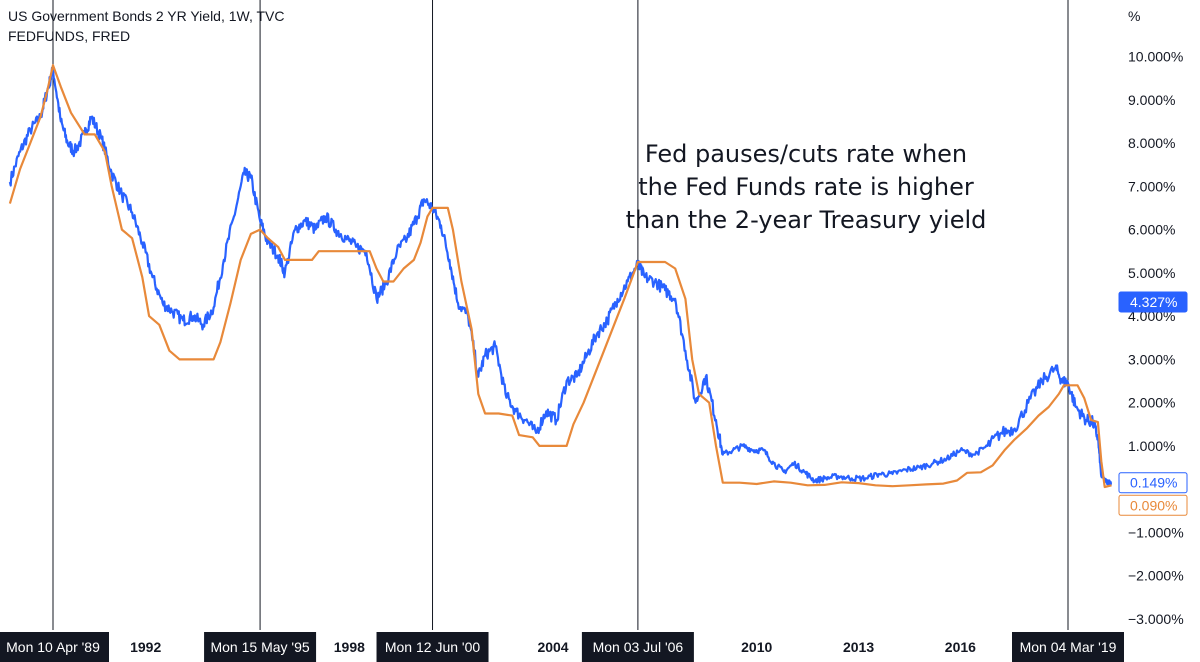  What do you see at coordinates (1134, 16) in the screenshot?
I see `y-axis-unit: %` at bounding box center [1134, 16].